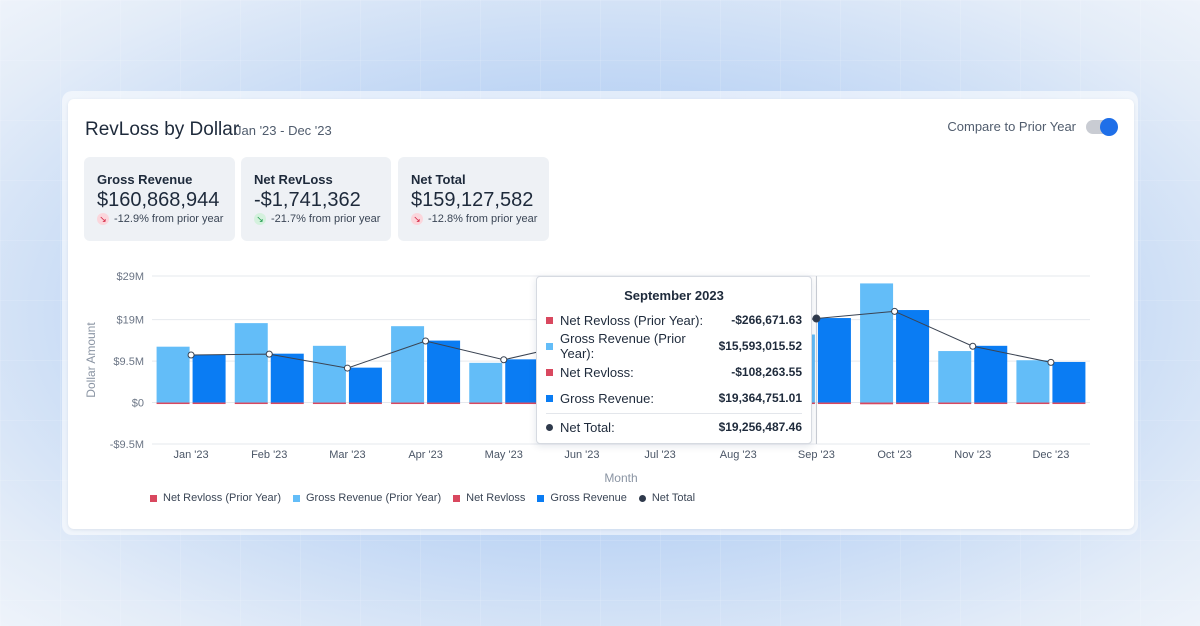 The height and width of the screenshot is (626, 1200). I want to click on compare-toggle-group: Compare to Prior Year, so click(1032, 126).